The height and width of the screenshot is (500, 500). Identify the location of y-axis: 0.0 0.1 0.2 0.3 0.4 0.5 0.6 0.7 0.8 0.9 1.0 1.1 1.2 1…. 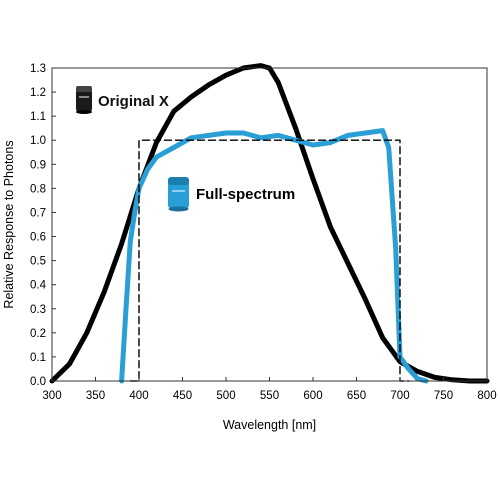
(43, 225).